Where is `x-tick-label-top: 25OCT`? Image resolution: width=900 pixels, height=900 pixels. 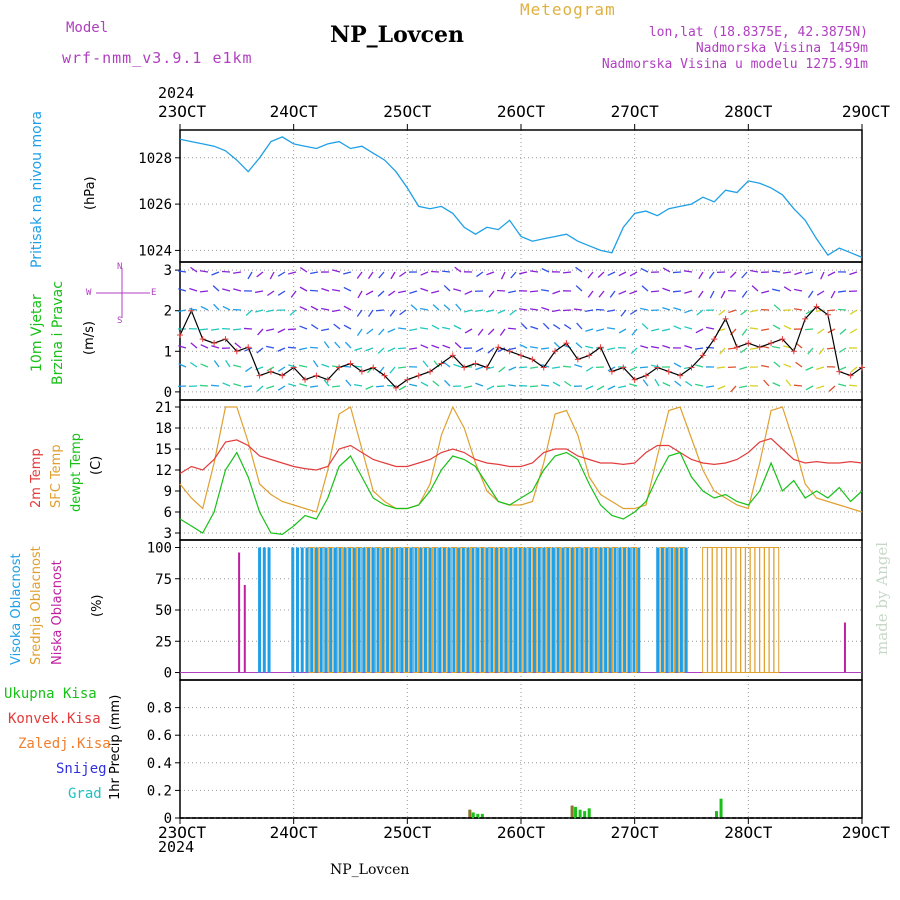 x-tick-label-top: 25OCT is located at coordinates (407, 111).